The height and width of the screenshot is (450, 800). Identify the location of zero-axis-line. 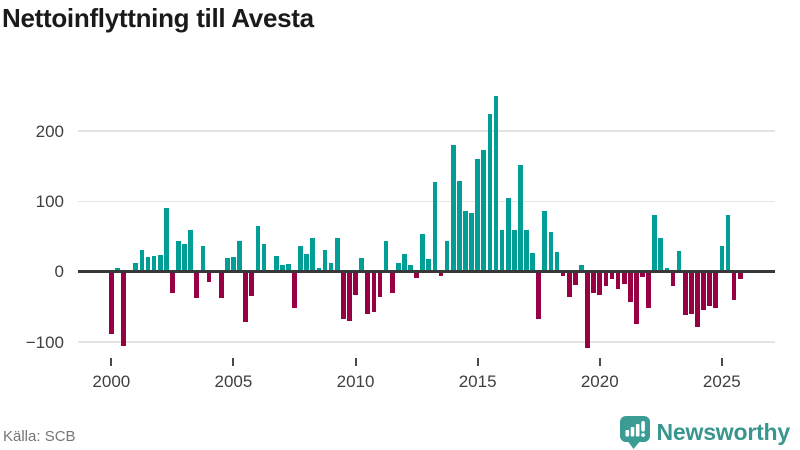
(426, 271).